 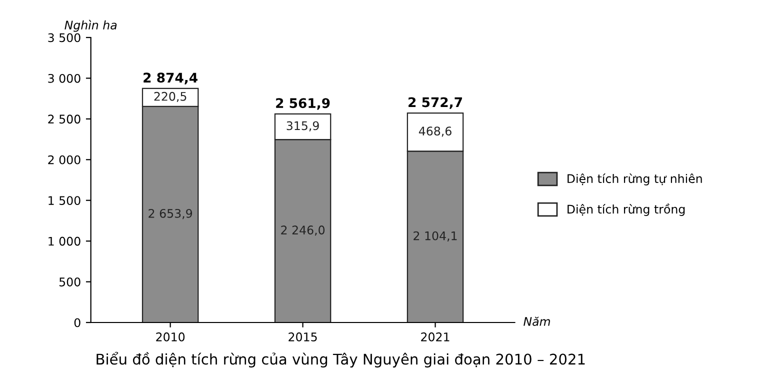 What do you see at coordinates (64, 119) in the screenshot?
I see `y-tick-label: 2 500` at bounding box center [64, 119].